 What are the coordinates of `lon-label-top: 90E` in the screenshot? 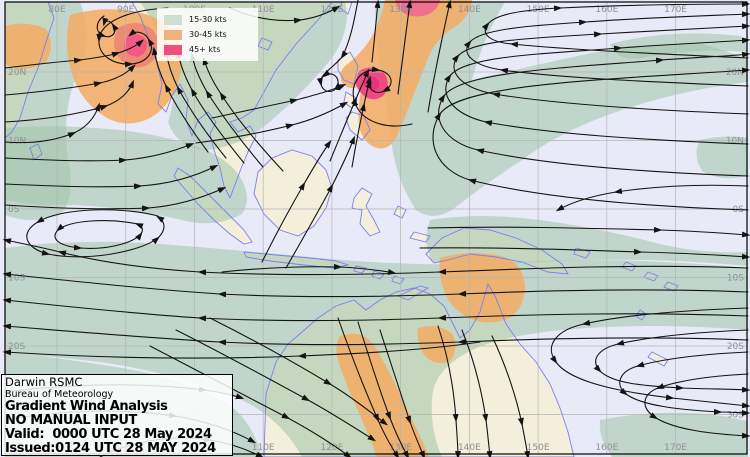 It's located at (125, 10).